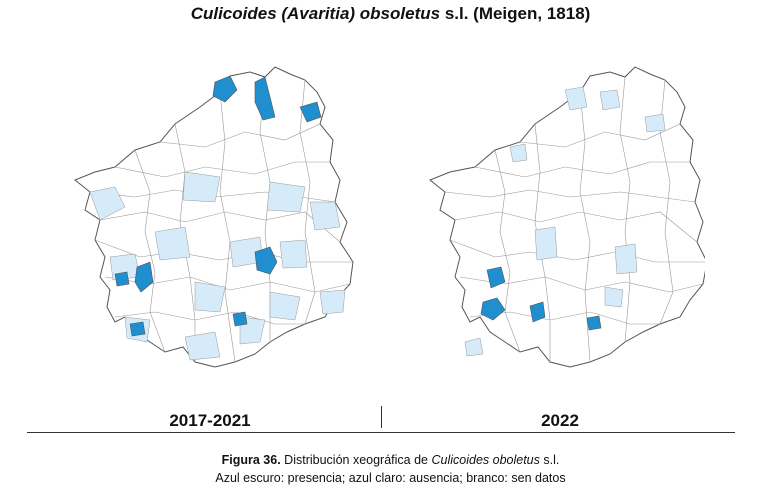 The width and height of the screenshot is (781, 501). Describe the element at coordinates (517, 13) in the screenshot. I see `title-suffix: s.l. (Meigen, 1818)` at that location.